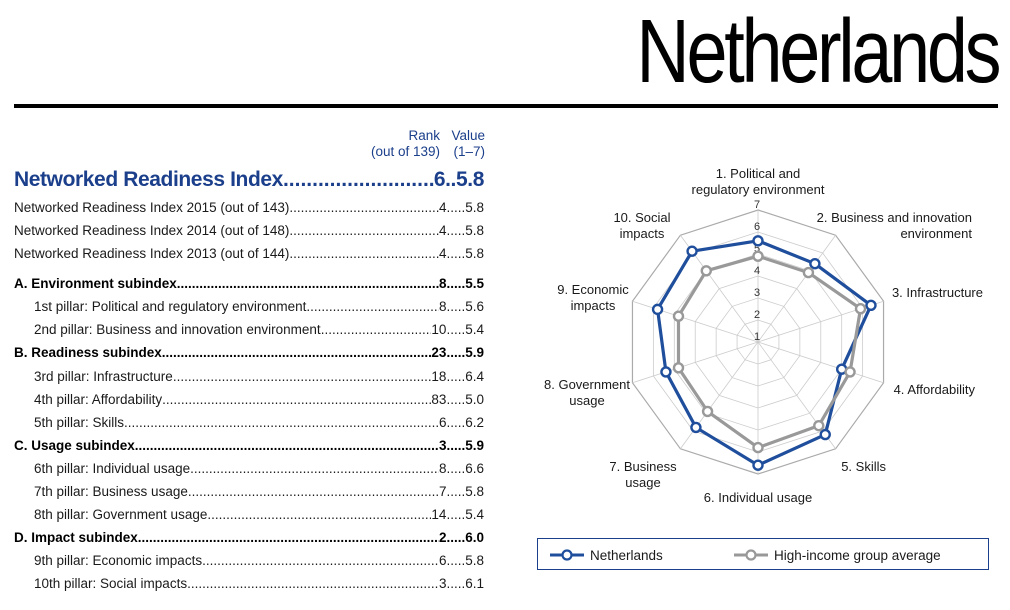  I want to click on axis-label: 7. Business, so click(643, 466).